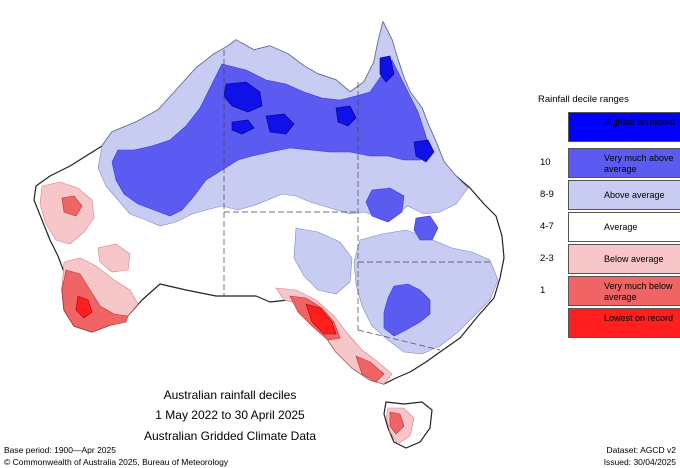 The height and width of the screenshot is (468, 680). I want to click on legend-swatch-average: Average, so click(624, 227).